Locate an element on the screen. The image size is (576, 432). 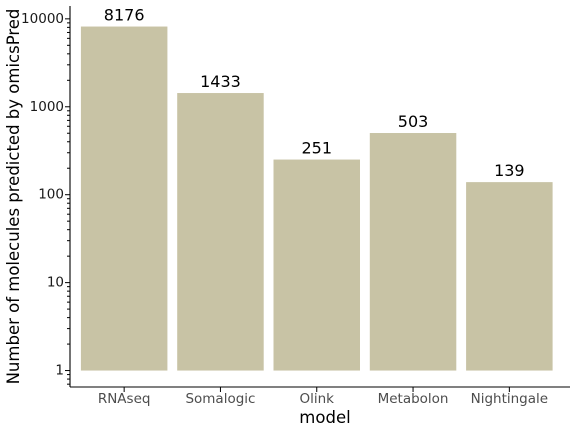
x-tick-label-olink: Olink is located at coordinates (316, 399).